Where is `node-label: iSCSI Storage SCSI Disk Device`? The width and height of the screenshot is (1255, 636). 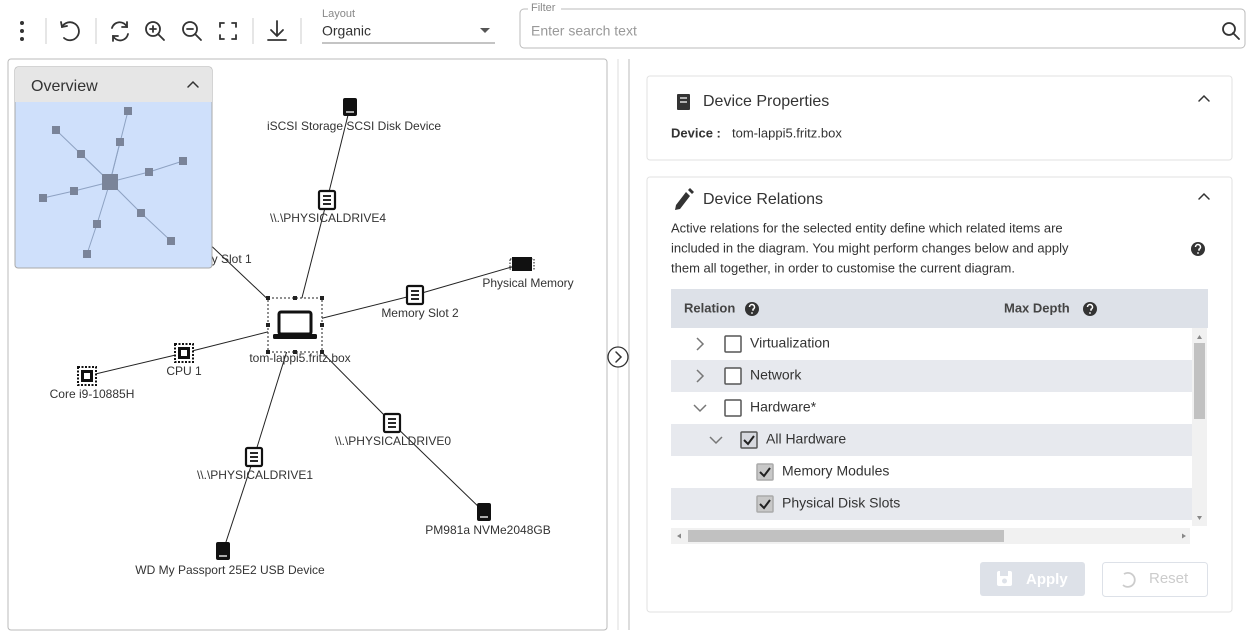
node-label: iSCSI Storage SCSI Disk Device is located at coordinates (354, 126).